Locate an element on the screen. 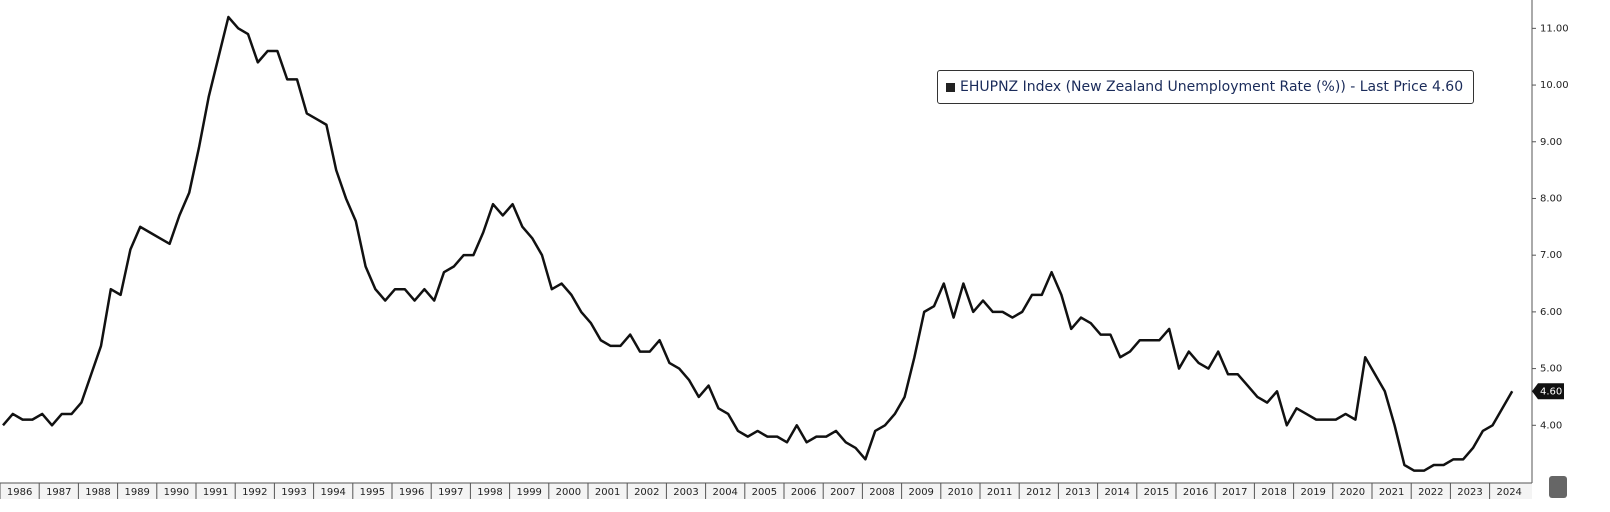  x-tick-label: 2012 is located at coordinates (1038, 492).